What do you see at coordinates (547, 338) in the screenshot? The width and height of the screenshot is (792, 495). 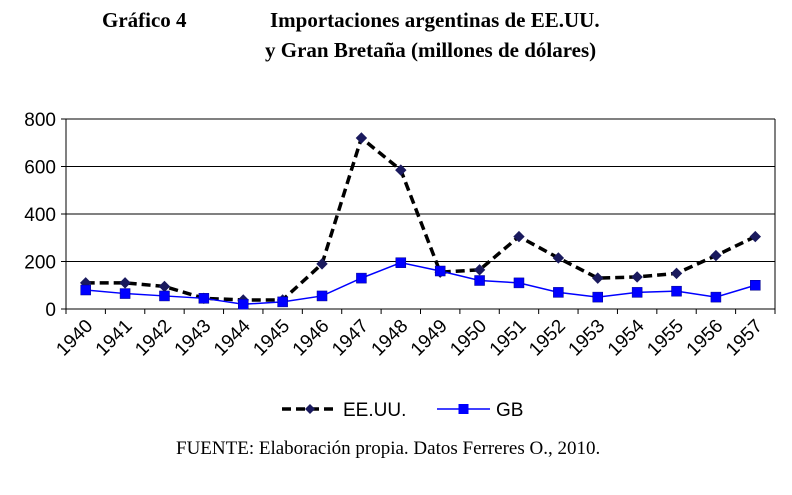 I see `x-tick-label: 1952` at bounding box center [547, 338].